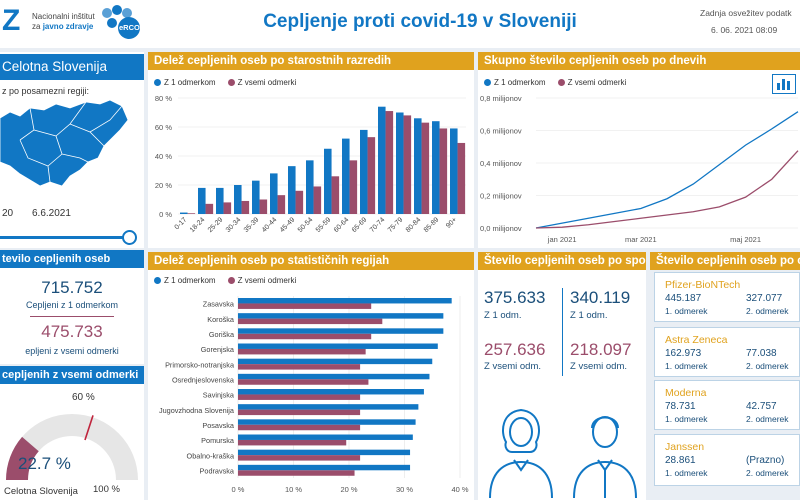 The height and width of the screenshot is (500, 800). Describe the element at coordinates (70, 146) in the screenshot. I see `slovenia-map` at that location.